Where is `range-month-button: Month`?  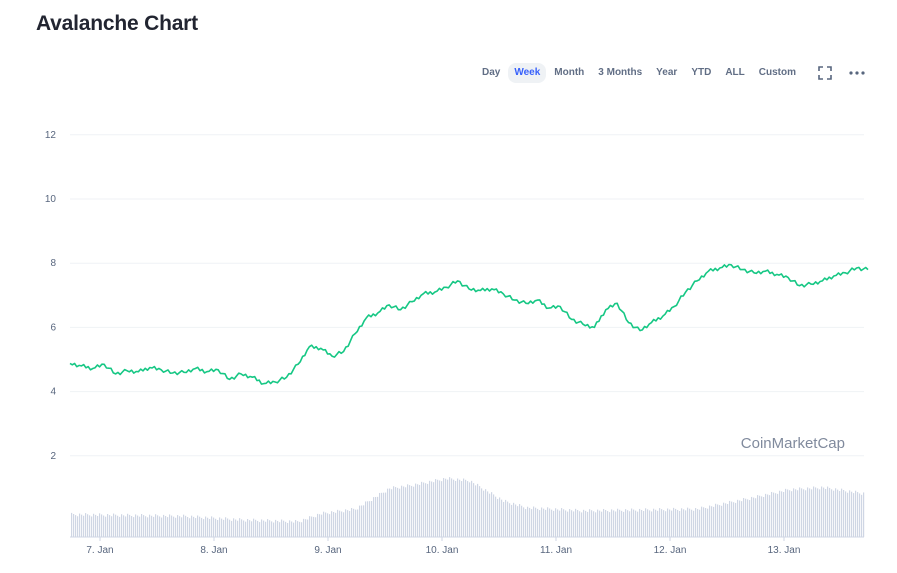 range-month-button: Month is located at coordinates (569, 72).